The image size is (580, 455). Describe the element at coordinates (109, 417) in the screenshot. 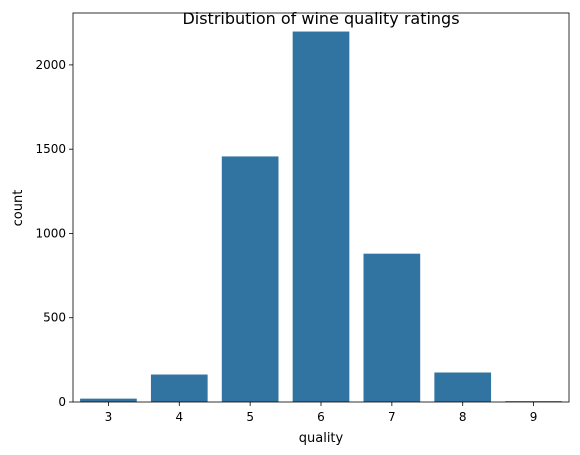

I see `x-tick-label: 3` at that location.